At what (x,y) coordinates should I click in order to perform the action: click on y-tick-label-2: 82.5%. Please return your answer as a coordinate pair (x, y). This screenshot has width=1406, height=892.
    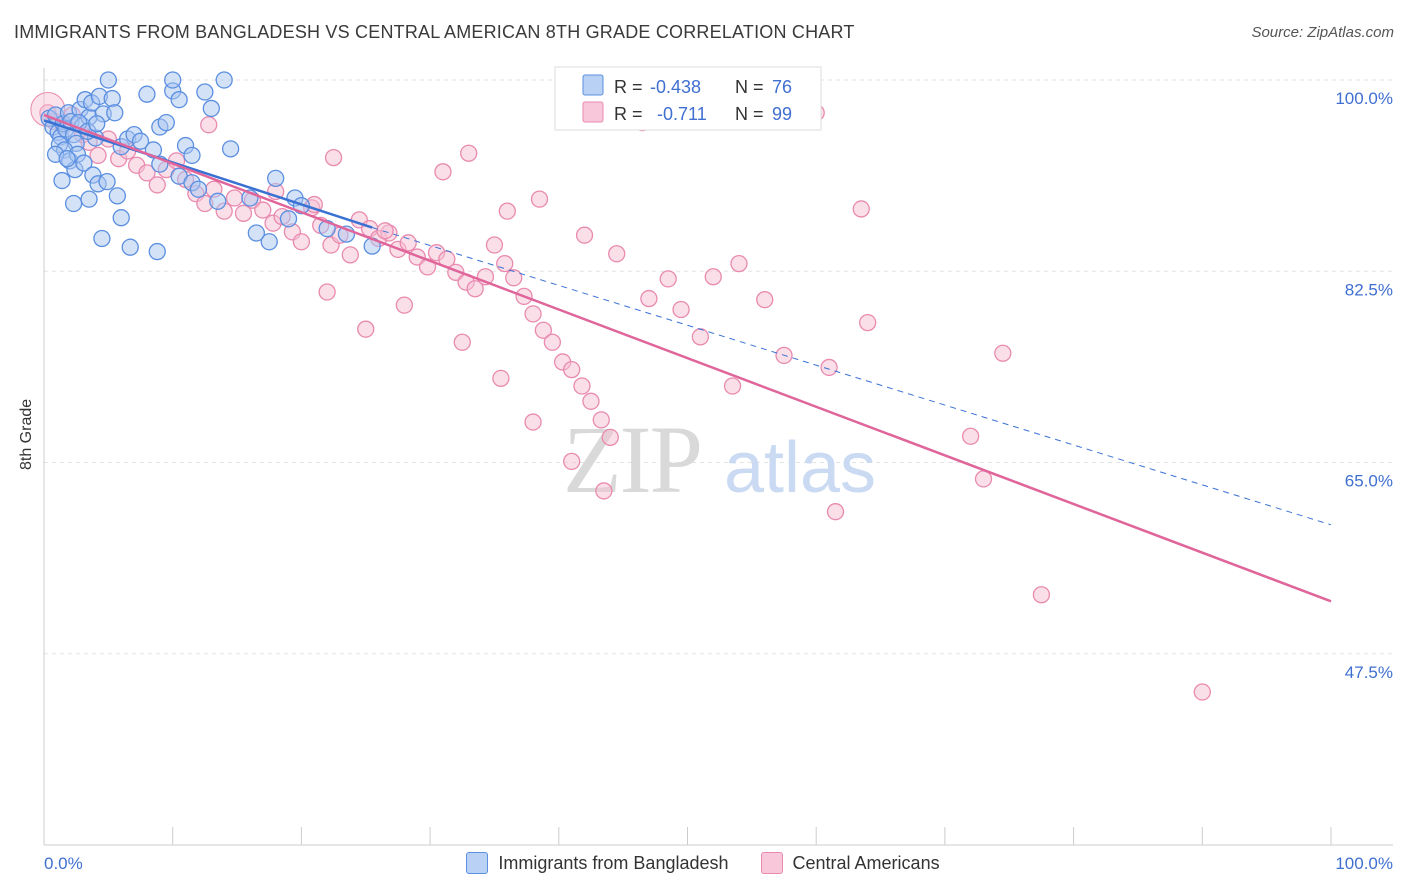
    Looking at the image, I should click on (1369, 289).